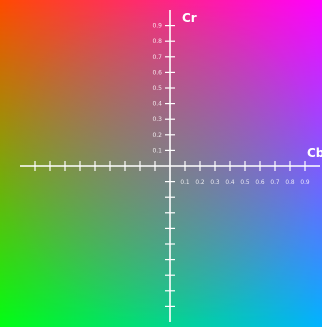 This screenshot has height=327, width=322. What do you see at coordinates (245, 183) in the screenshot?
I see `x-tick-label: 0.5` at bounding box center [245, 183].